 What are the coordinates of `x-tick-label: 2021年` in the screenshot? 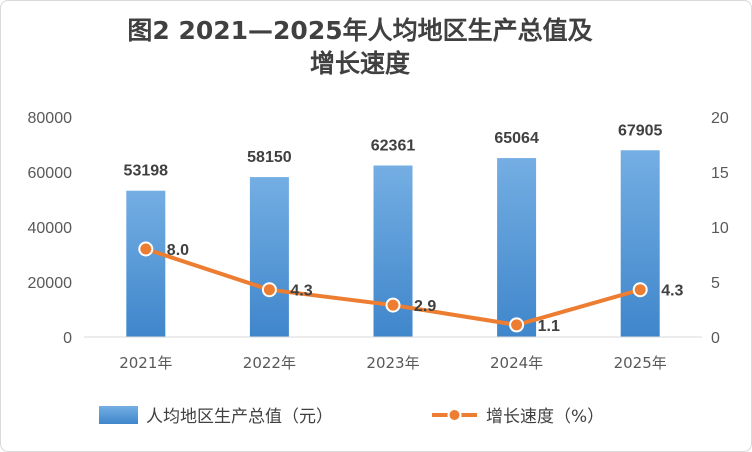 It's located at (145, 363).